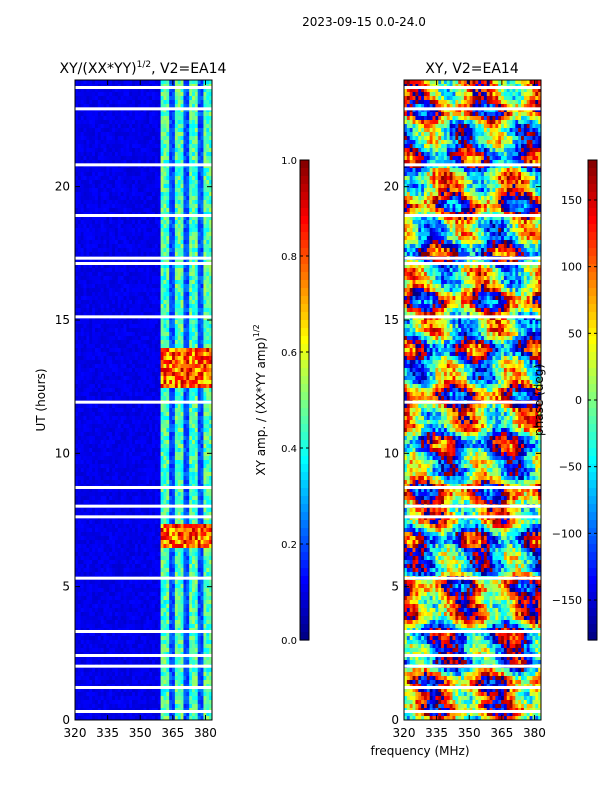  I want to click on figure-suptitle: 2023-09-15 0.0-24.0, so click(364, 22).